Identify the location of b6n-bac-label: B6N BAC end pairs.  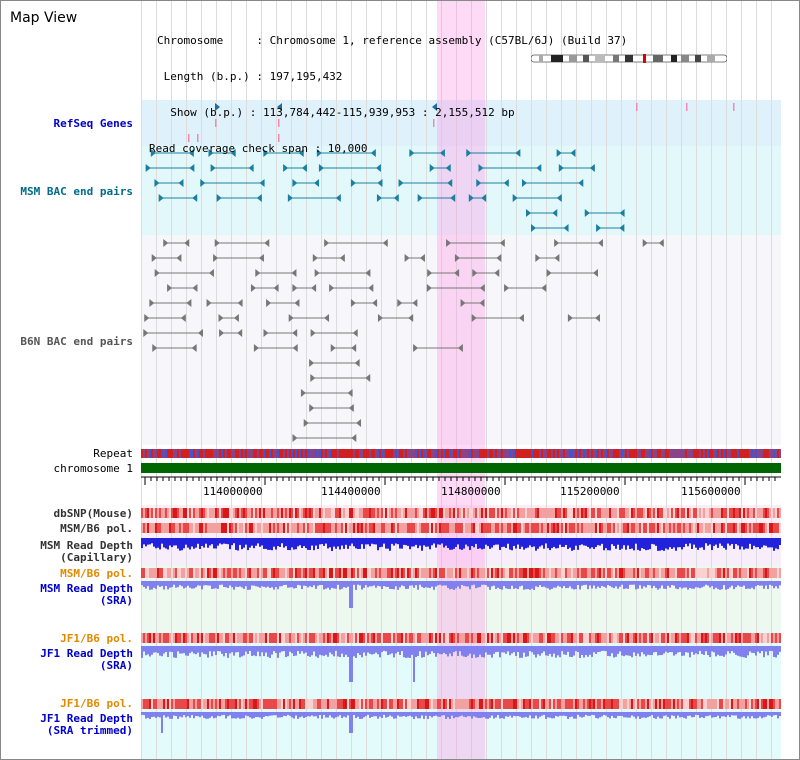
(76, 341).